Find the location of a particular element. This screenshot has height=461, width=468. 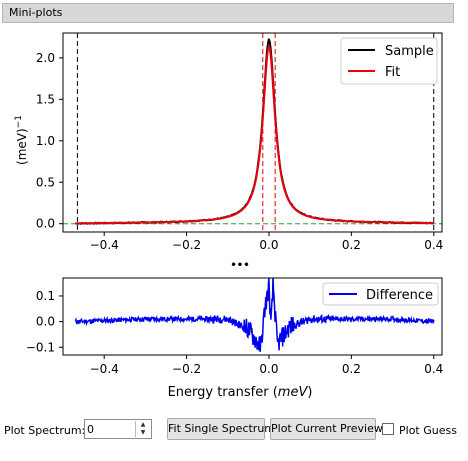

top-legend: Sample Fit is located at coordinates (389, 61).